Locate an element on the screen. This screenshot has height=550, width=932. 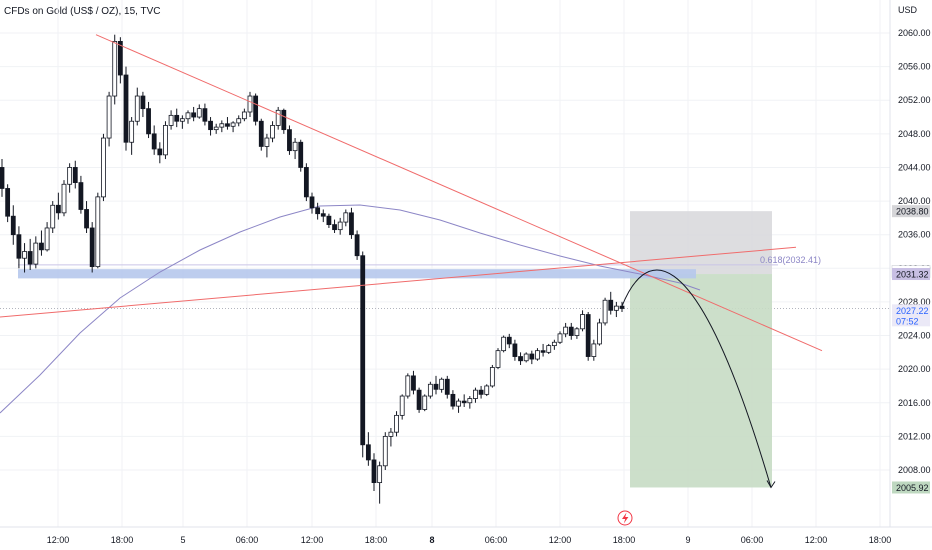
price-tag-label: 2027.22 is located at coordinates (912, 311).